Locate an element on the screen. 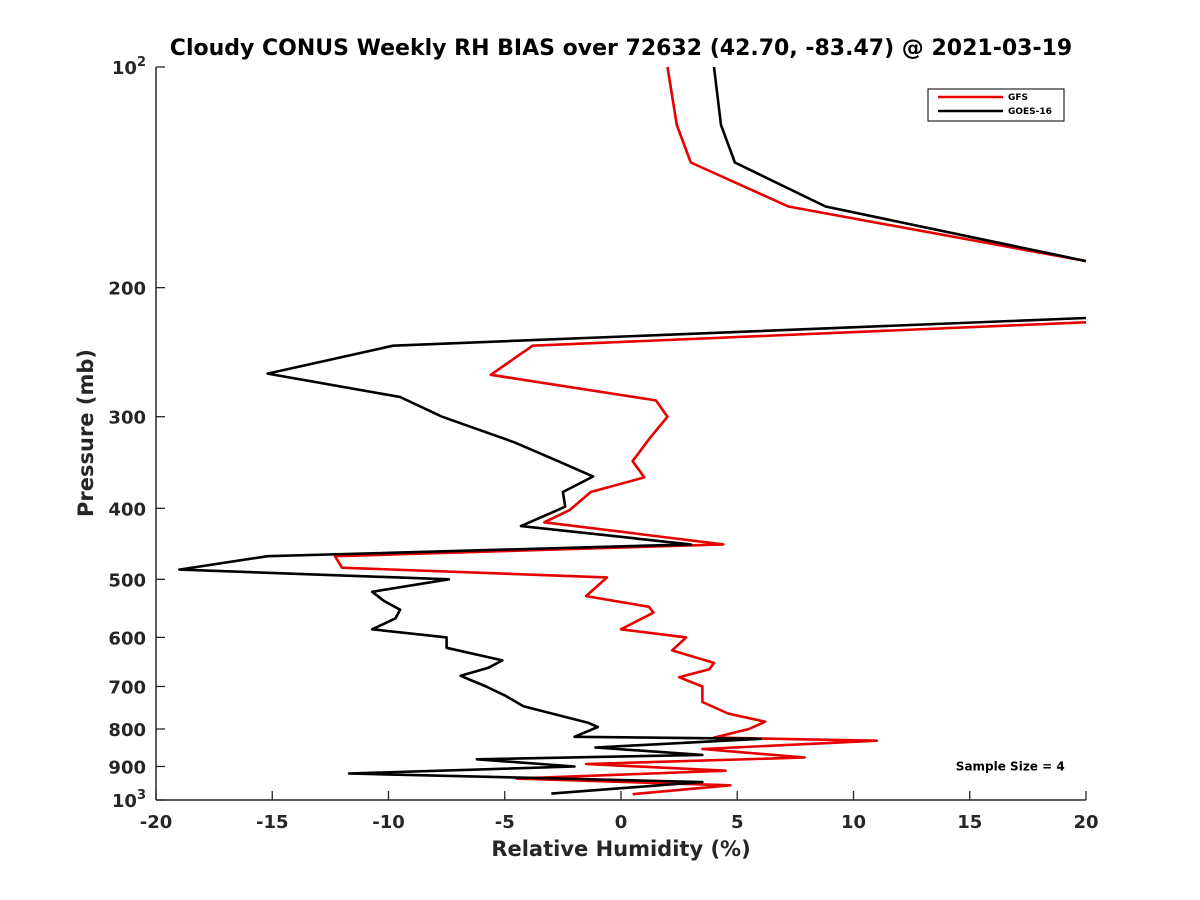 The height and width of the screenshot is (900, 1200). y-tick-label: 600 is located at coordinates (127, 638).